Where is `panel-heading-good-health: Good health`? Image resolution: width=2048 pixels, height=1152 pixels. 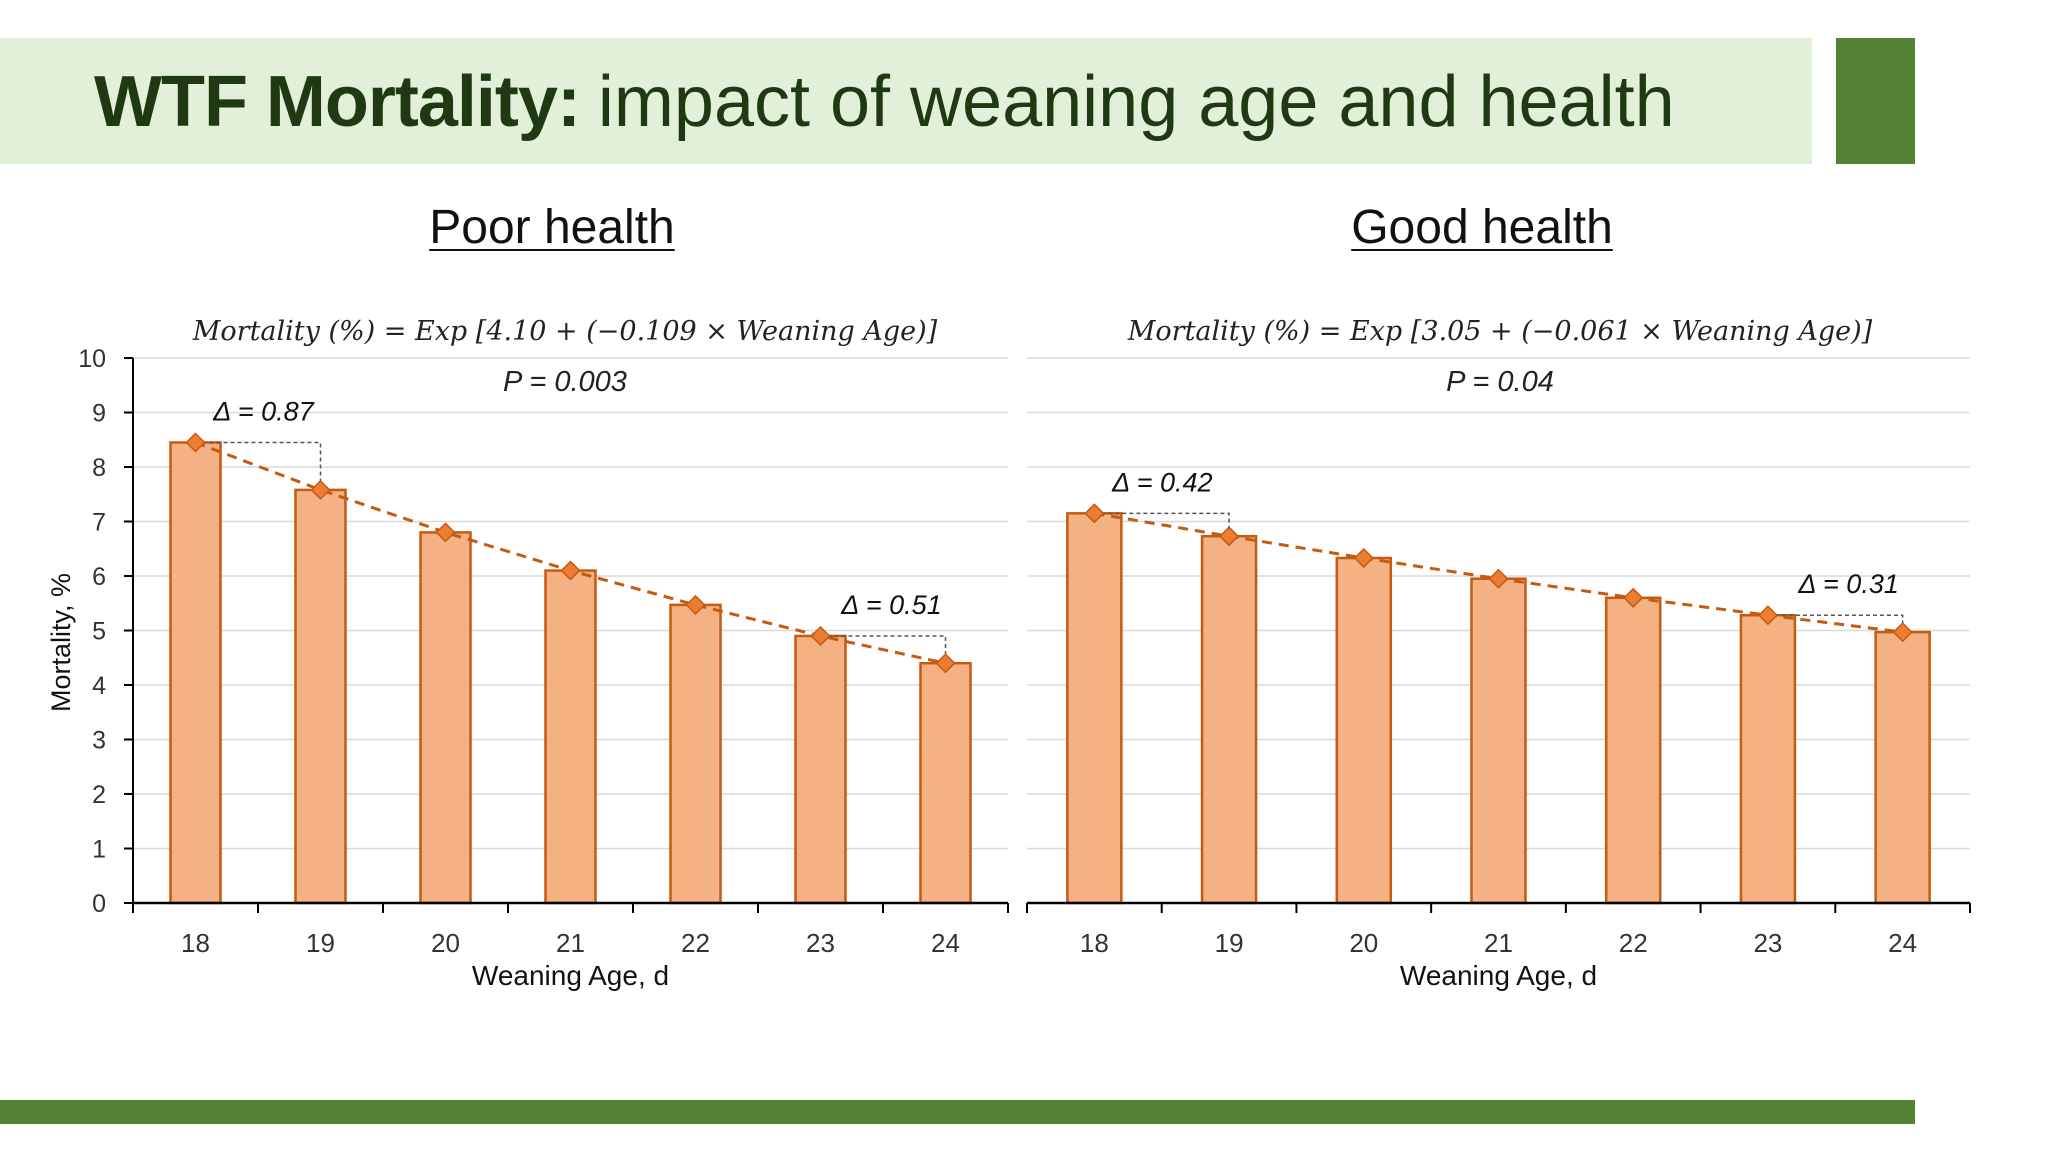 panel-heading-good-health: Good health is located at coordinates (1482, 227).